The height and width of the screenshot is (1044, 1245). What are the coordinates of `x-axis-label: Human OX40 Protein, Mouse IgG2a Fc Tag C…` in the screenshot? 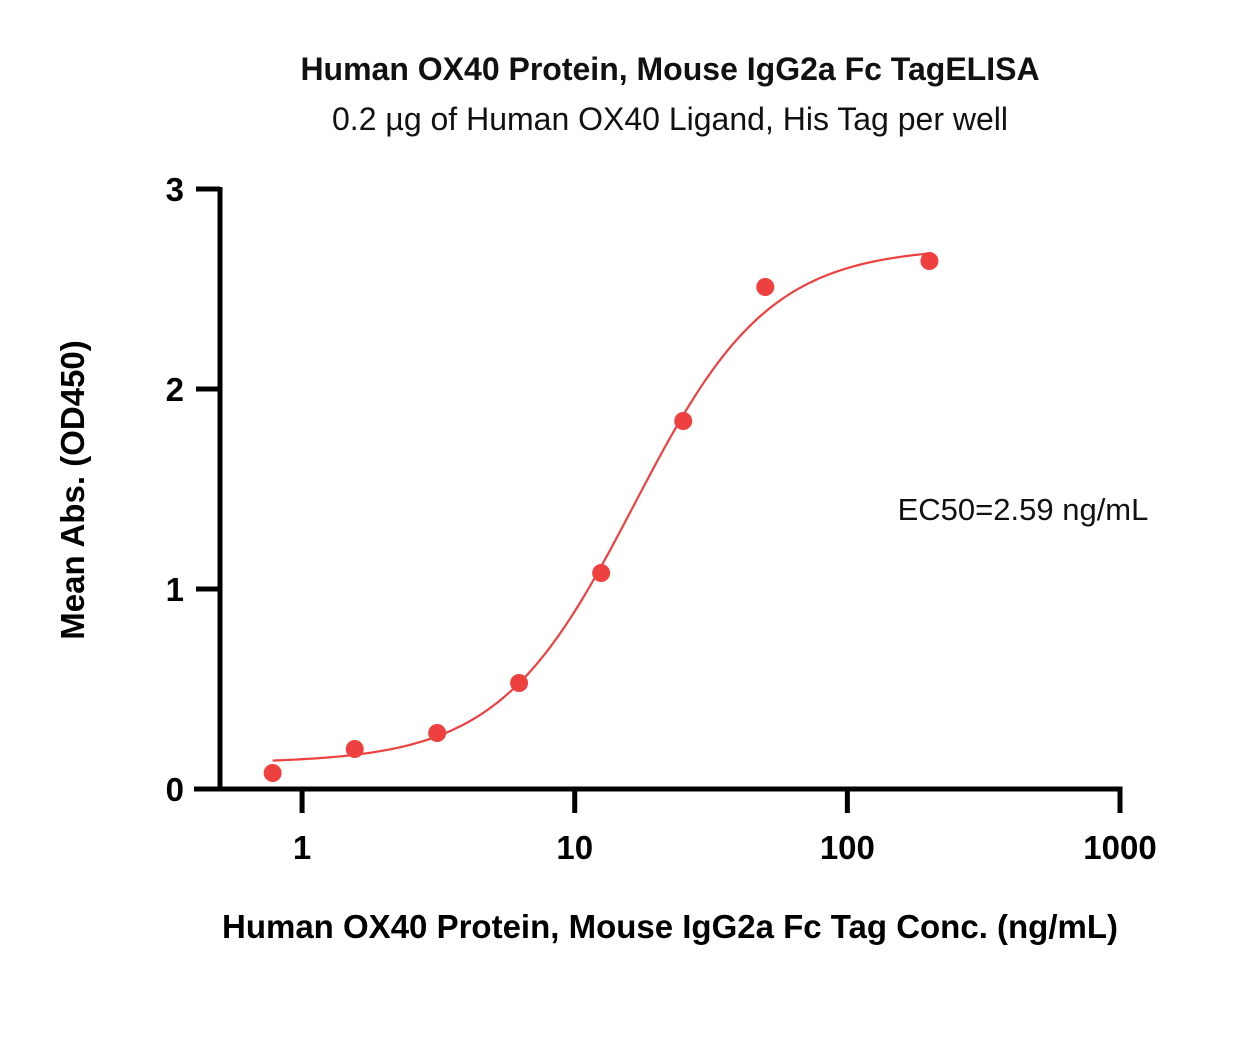 It's located at (670, 926).